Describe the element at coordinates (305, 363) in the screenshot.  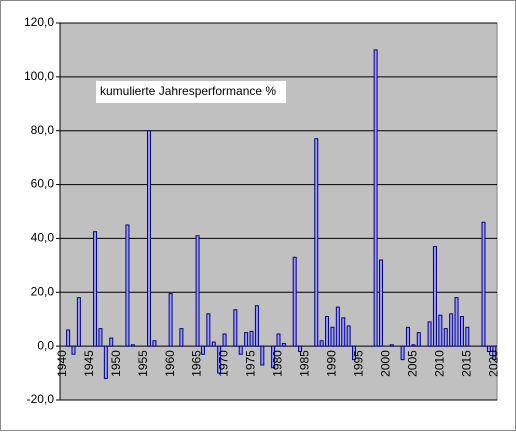
I see `x-tick-label: 1985` at that location.